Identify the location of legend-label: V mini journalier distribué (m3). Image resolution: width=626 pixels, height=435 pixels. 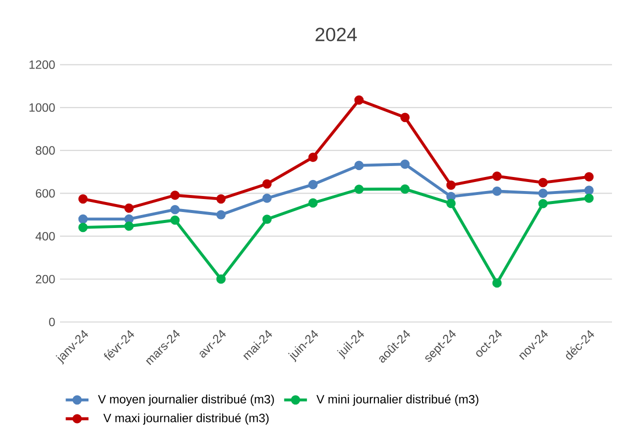
(397, 400).